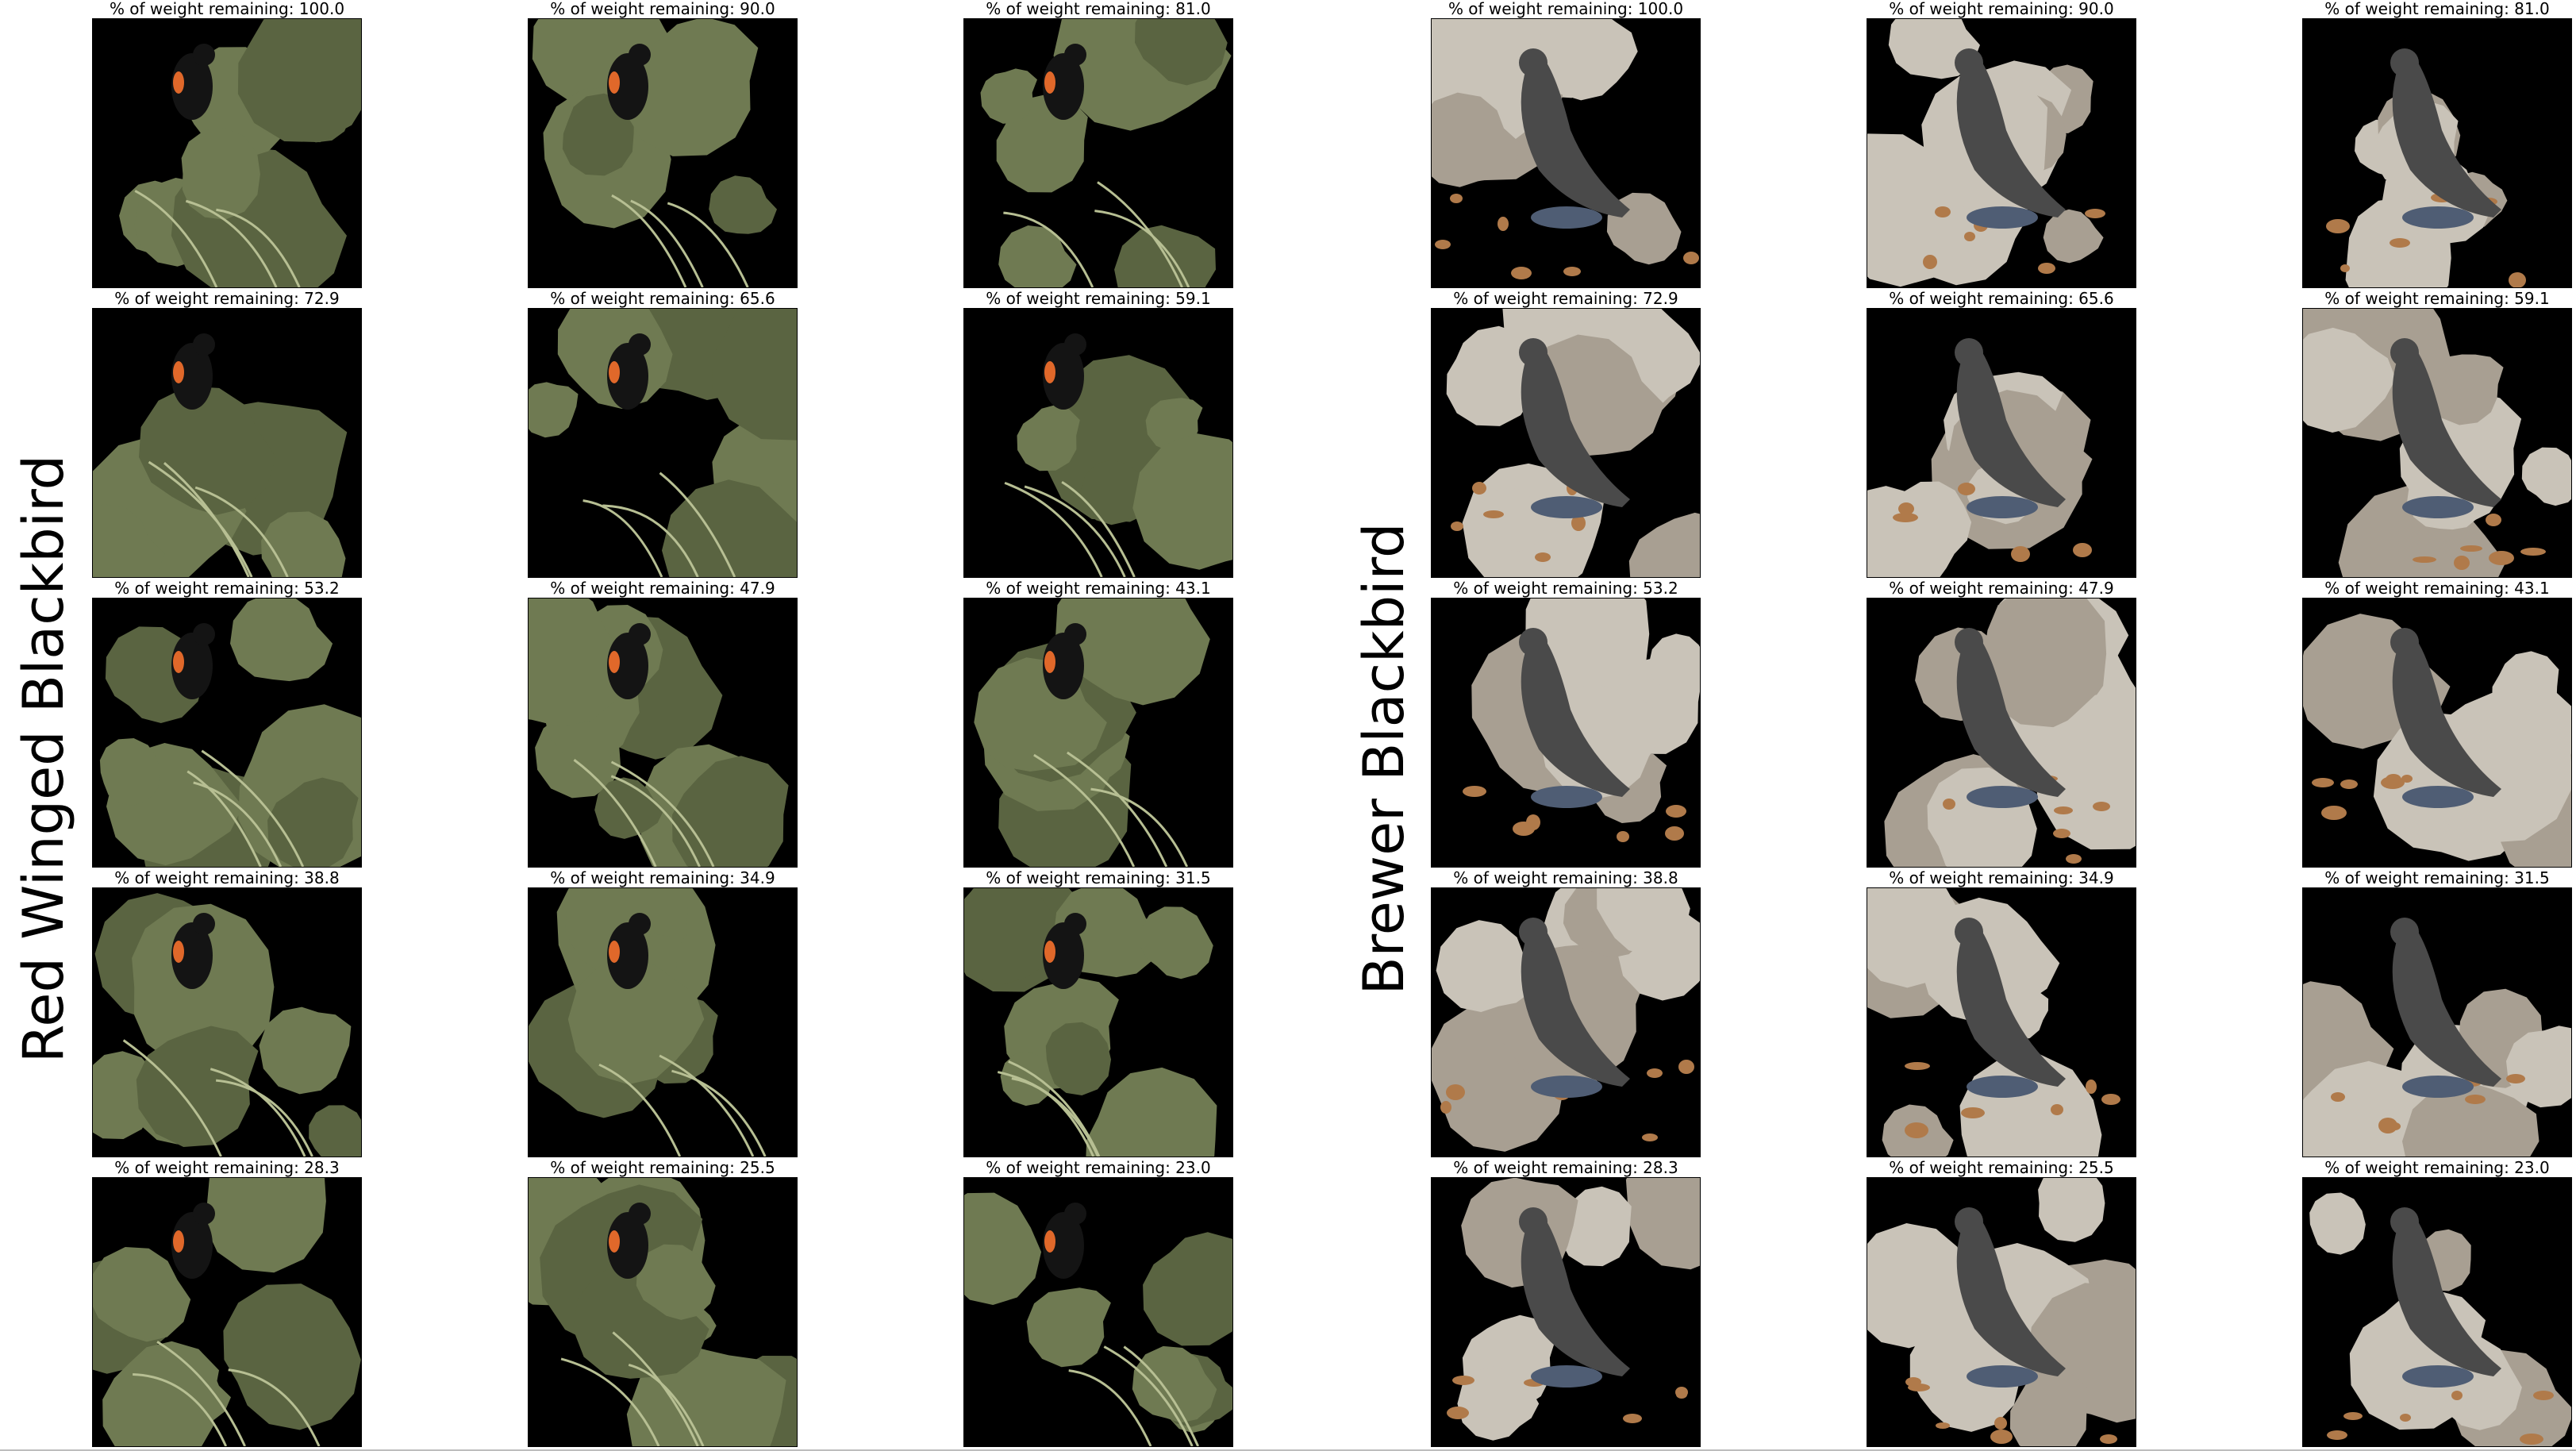  I want to click on panel-label: Red Winged Blackbird, so click(43, 759).